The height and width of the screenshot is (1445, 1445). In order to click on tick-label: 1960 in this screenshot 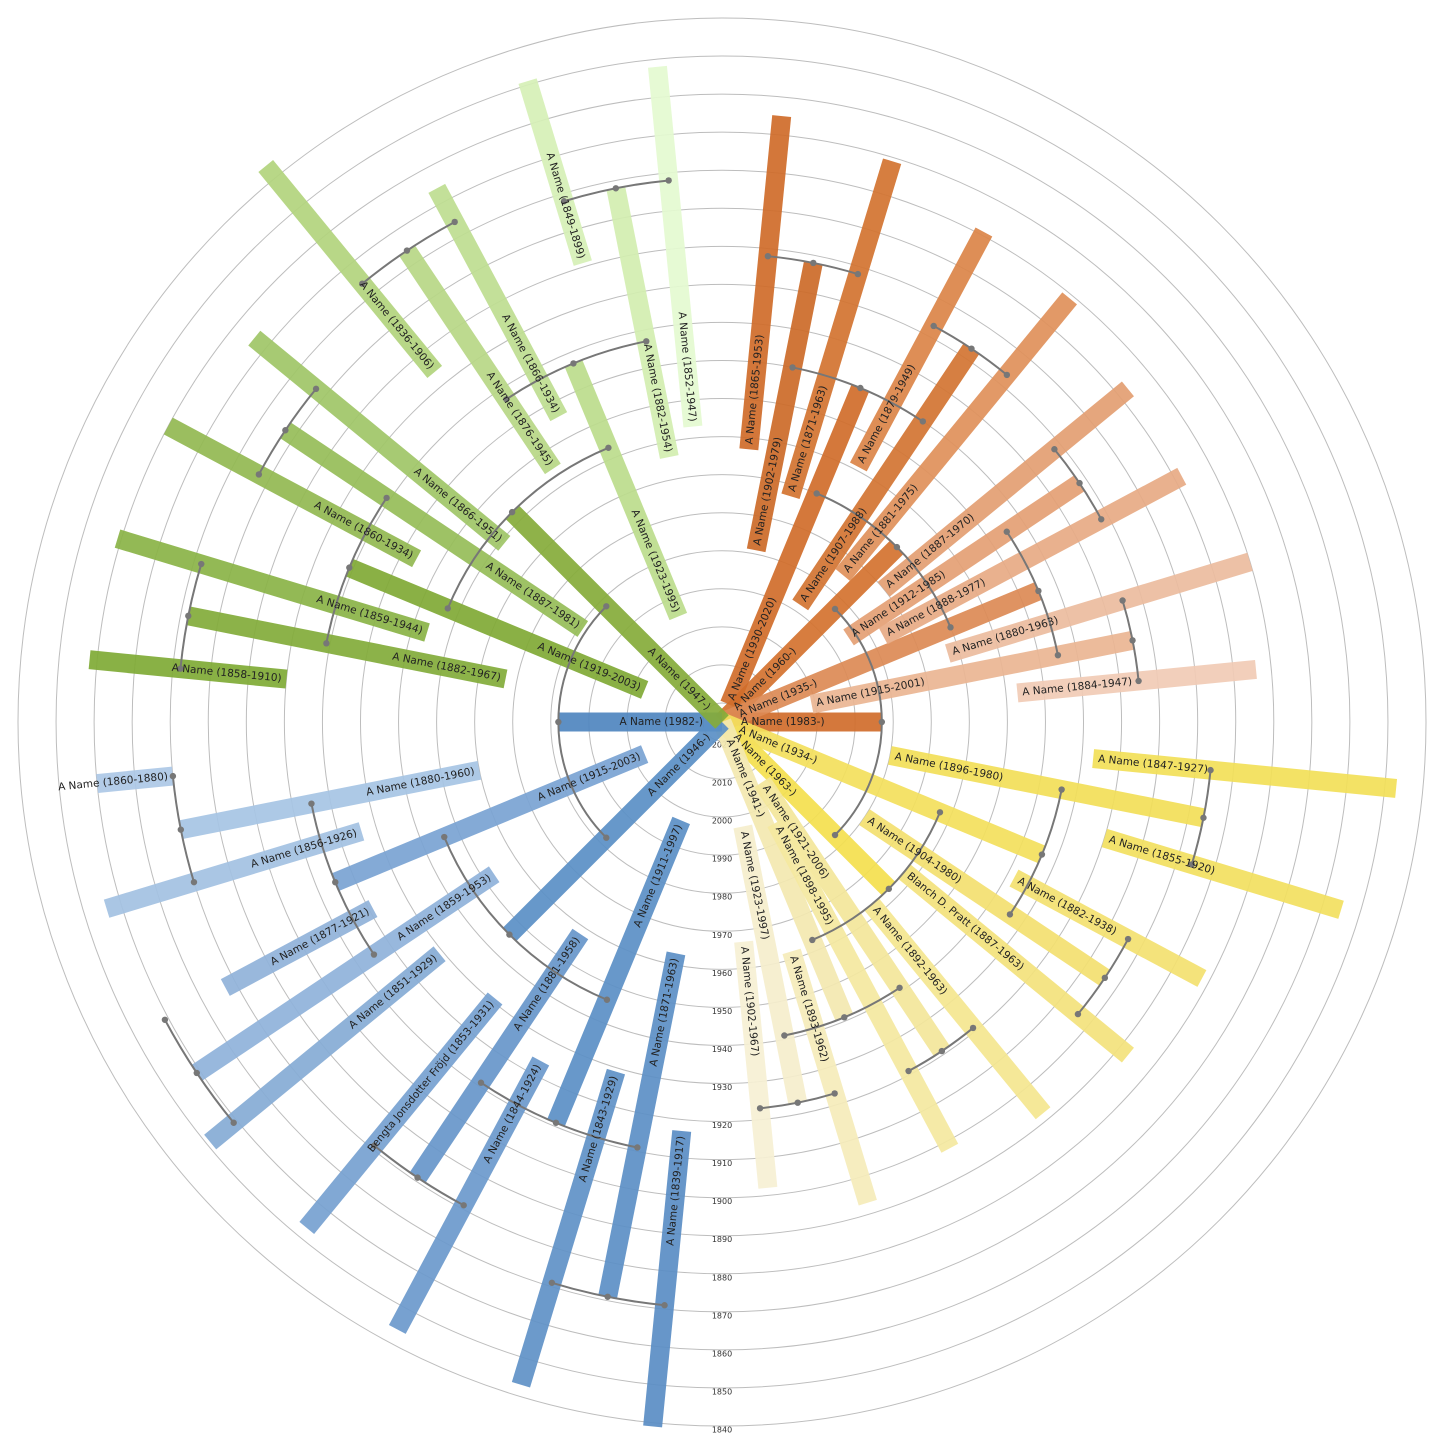, I will do `click(722, 973)`.